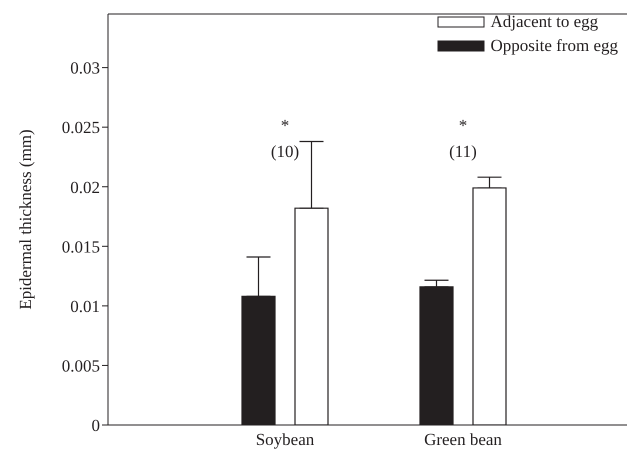 This screenshot has width=638, height=463. I want to click on legend-label: Opposite from egg, so click(554, 46).